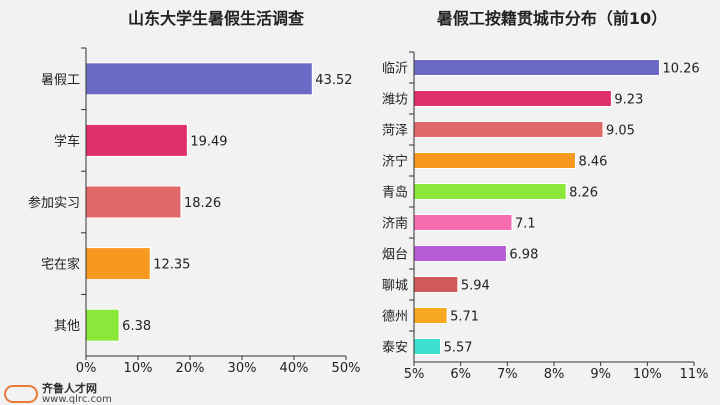 The height and width of the screenshot is (405, 720). Describe the element at coordinates (395, 348) in the screenshot. I see `category-label: 泰安` at that location.